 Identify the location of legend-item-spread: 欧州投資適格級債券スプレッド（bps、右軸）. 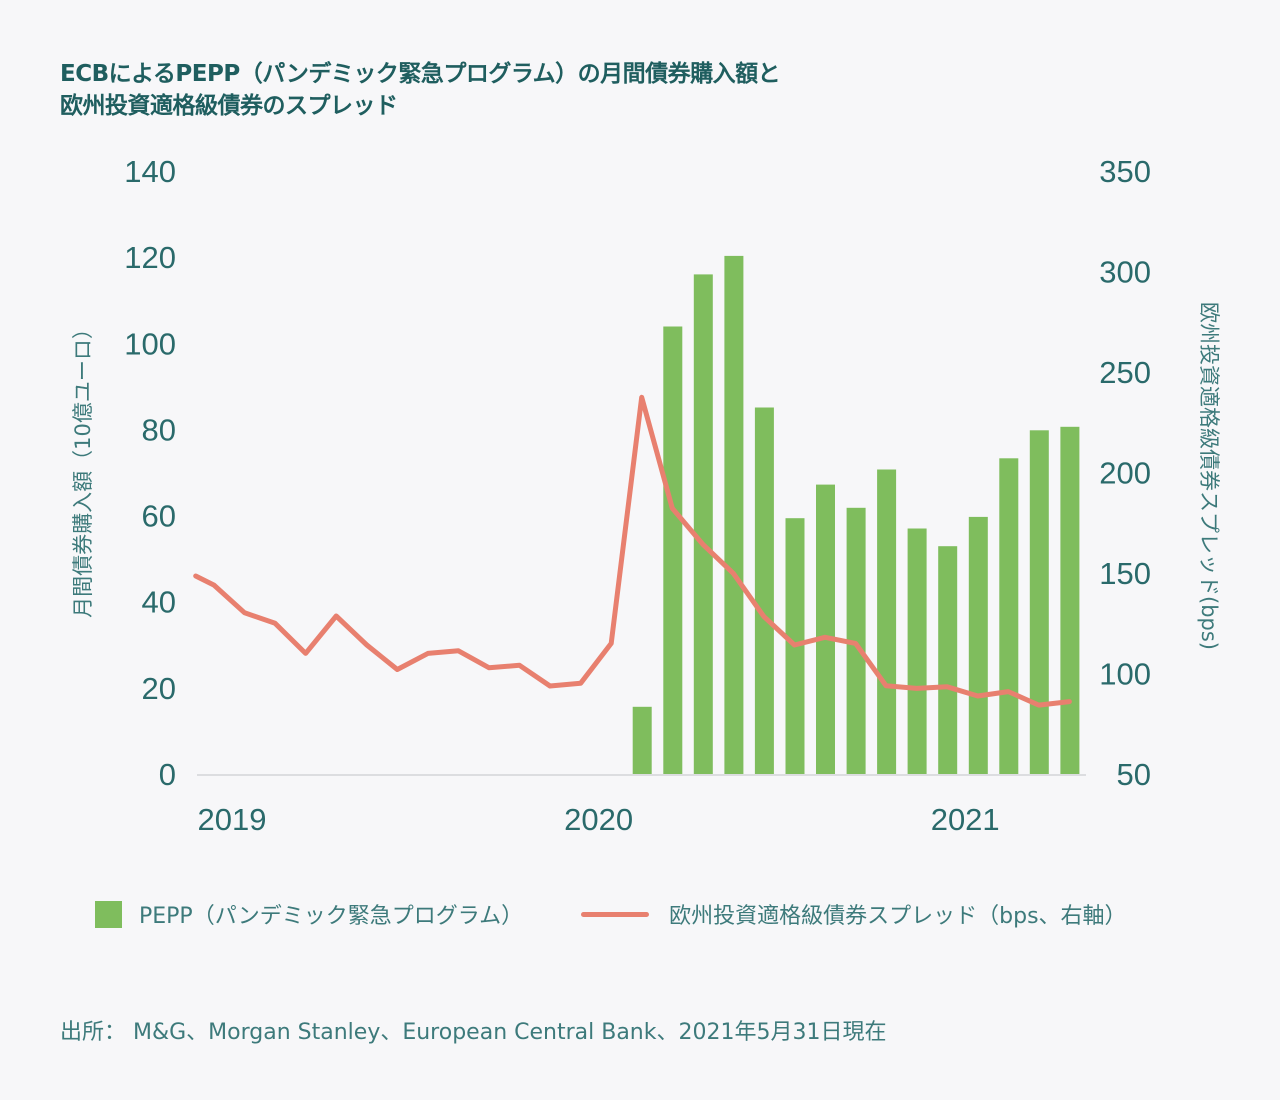
(854, 914).